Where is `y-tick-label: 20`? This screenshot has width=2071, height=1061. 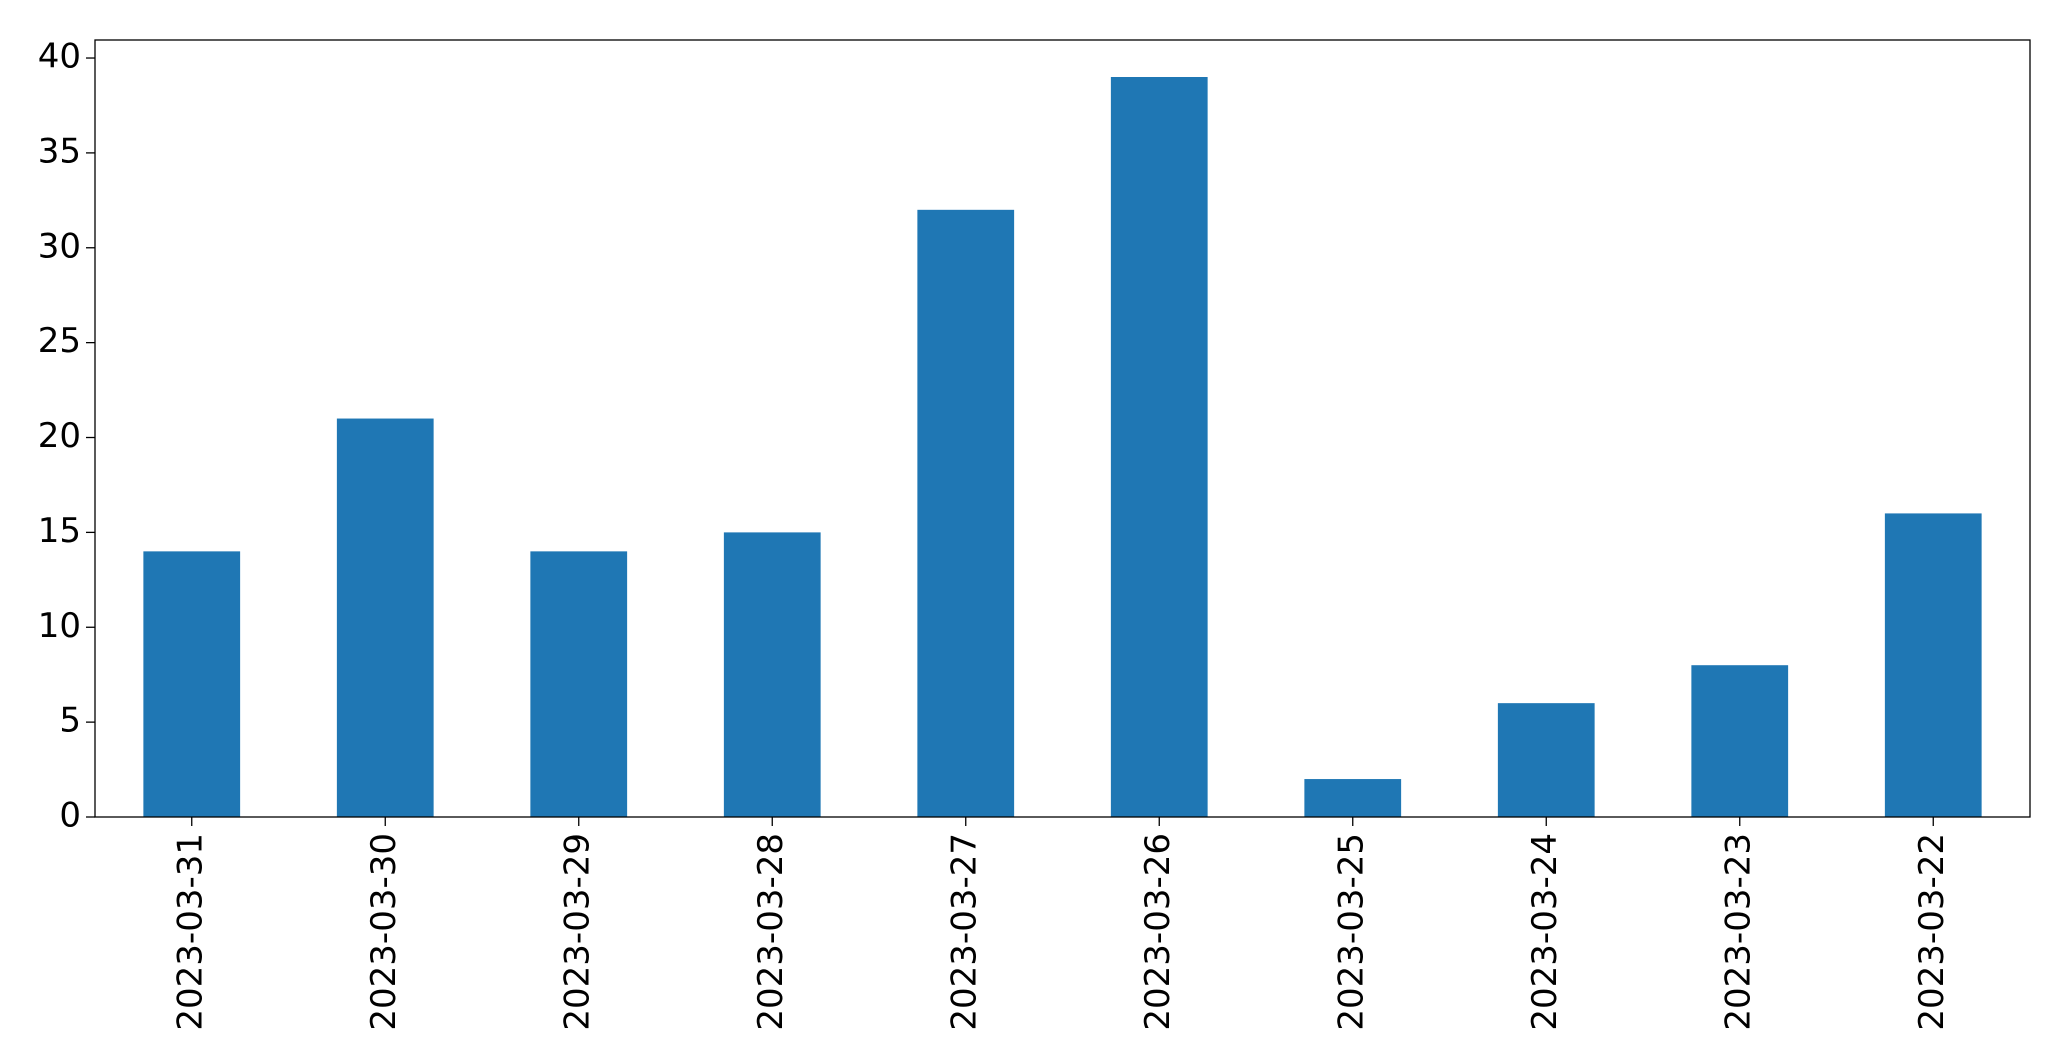
y-tick-label: 20 is located at coordinates (59, 436).